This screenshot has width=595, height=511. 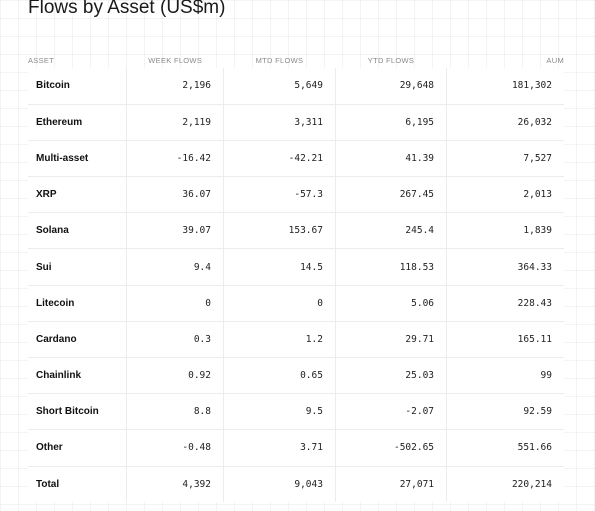 What do you see at coordinates (78, 448) in the screenshot?
I see `asset-cell: Other` at bounding box center [78, 448].